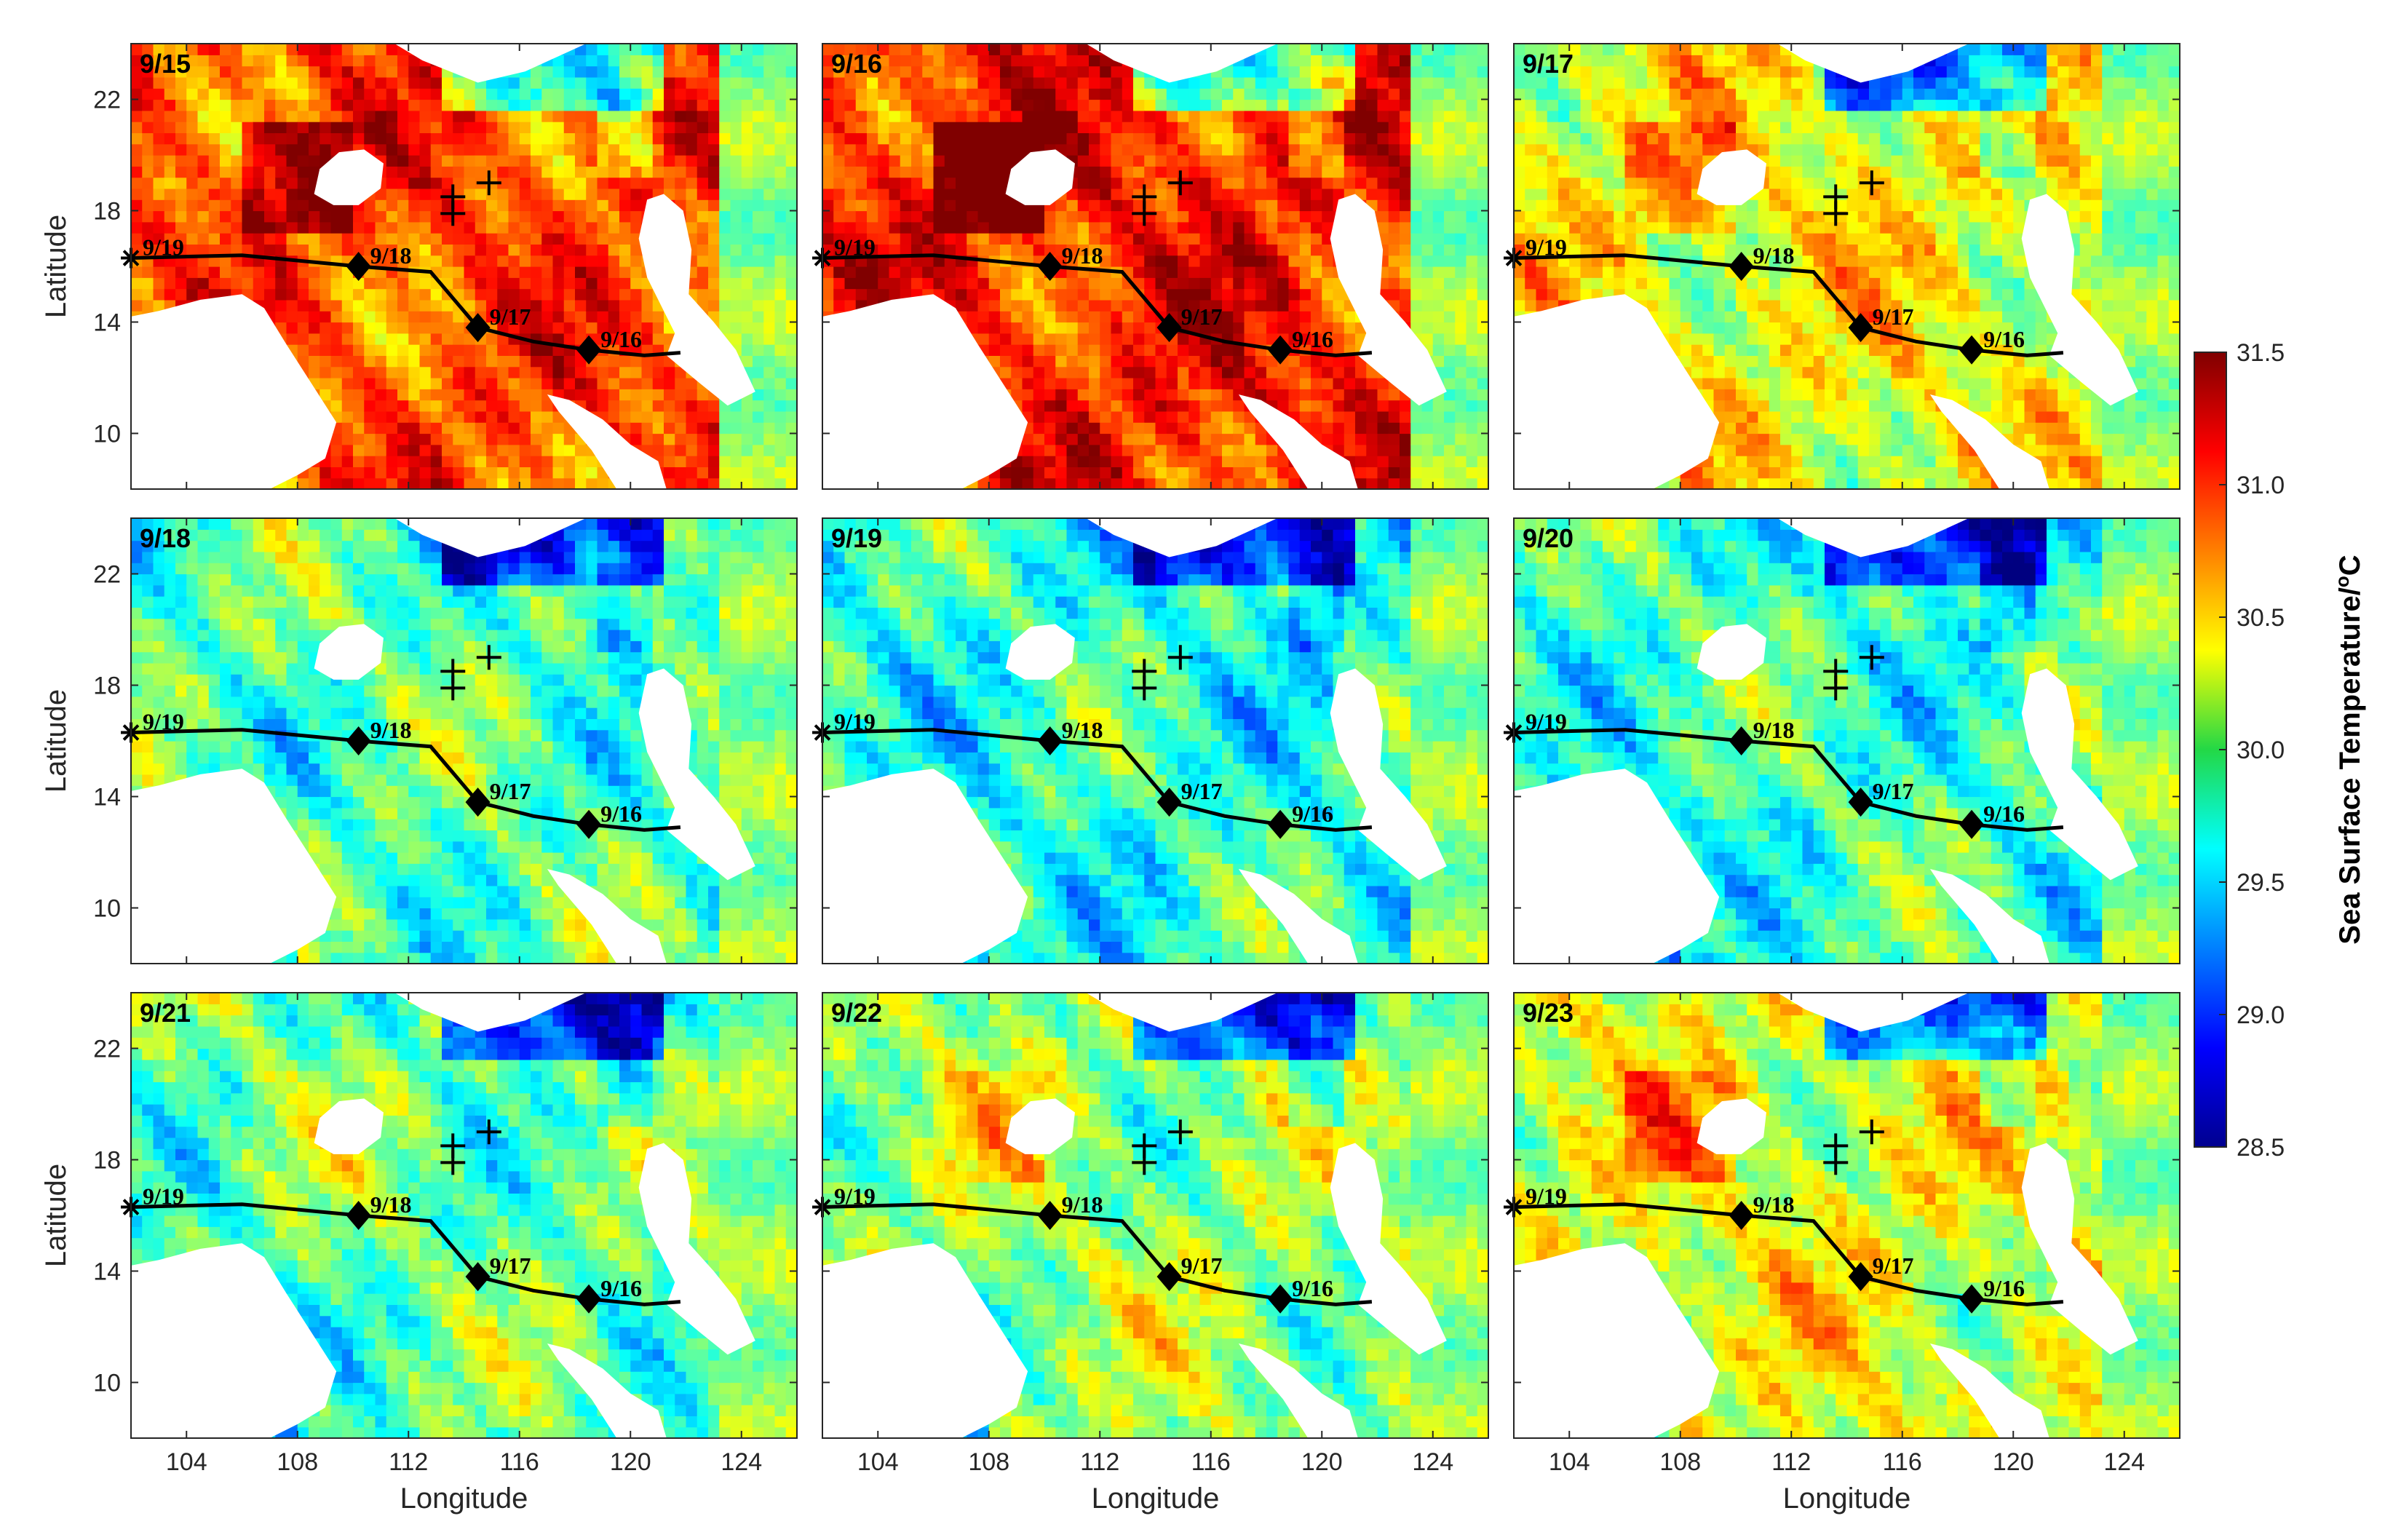 Image resolution: width=2393 pixels, height=1540 pixels. Describe the element at coordinates (107, 1272) in the screenshot. I see `y-tick-label: 14` at that location.